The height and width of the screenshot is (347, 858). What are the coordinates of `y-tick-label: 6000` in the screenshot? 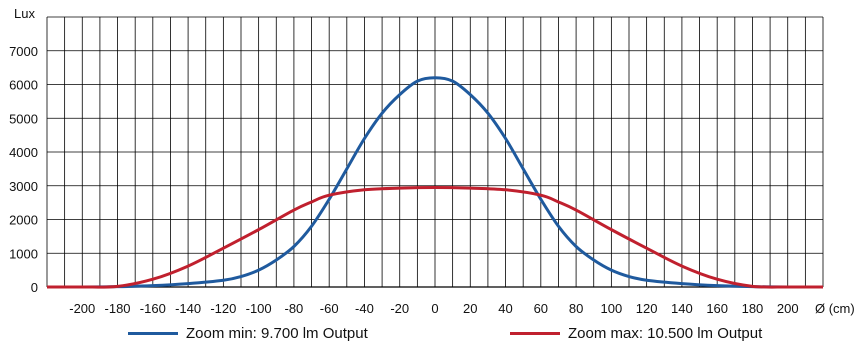 It's located at (23, 85).